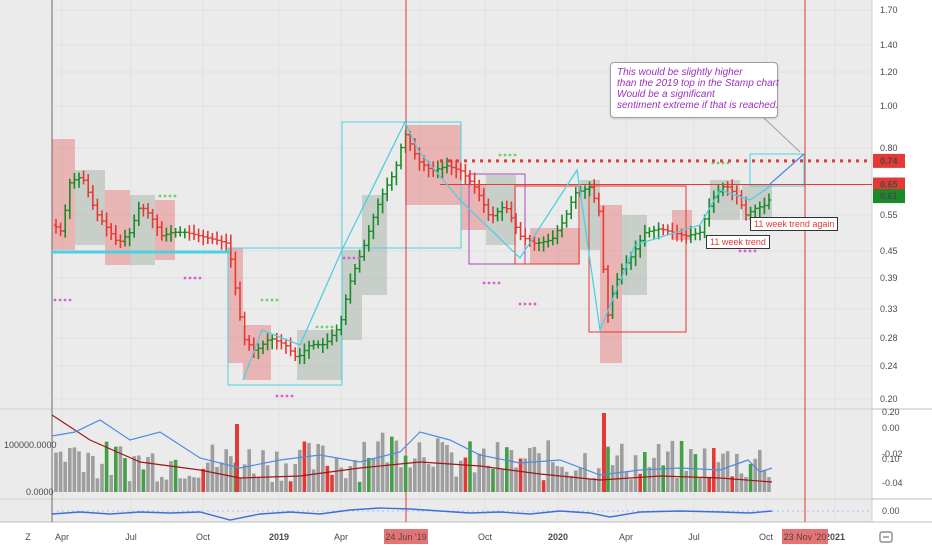  Describe the element at coordinates (889, 196) in the screenshot. I see `price-marker-label: 0.61` at that location.